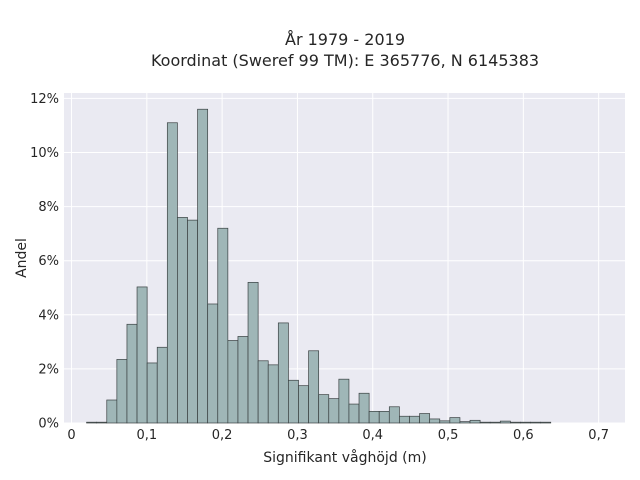 The height and width of the screenshot is (480, 640). What do you see at coordinates (22, 258) in the screenshot?
I see `y-axis-label: Andel` at bounding box center [22, 258].